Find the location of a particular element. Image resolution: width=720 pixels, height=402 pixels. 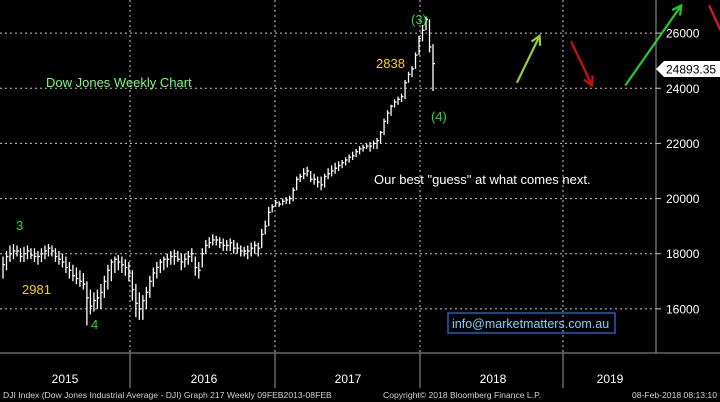

email-box is located at coordinates (531, 323).